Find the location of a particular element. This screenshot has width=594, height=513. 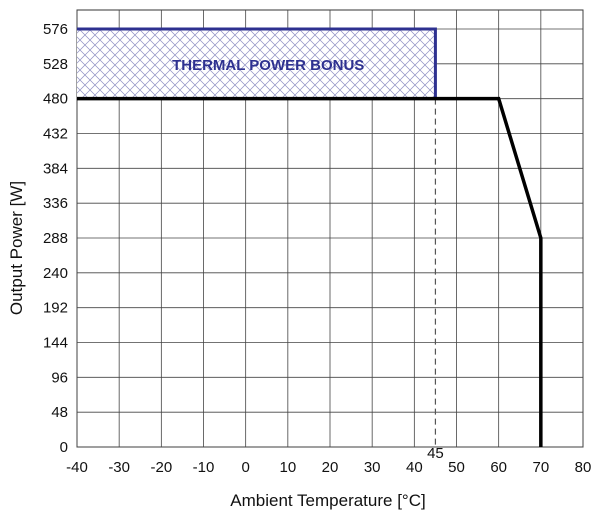

x-tick-label: 30 is located at coordinates (372, 467).